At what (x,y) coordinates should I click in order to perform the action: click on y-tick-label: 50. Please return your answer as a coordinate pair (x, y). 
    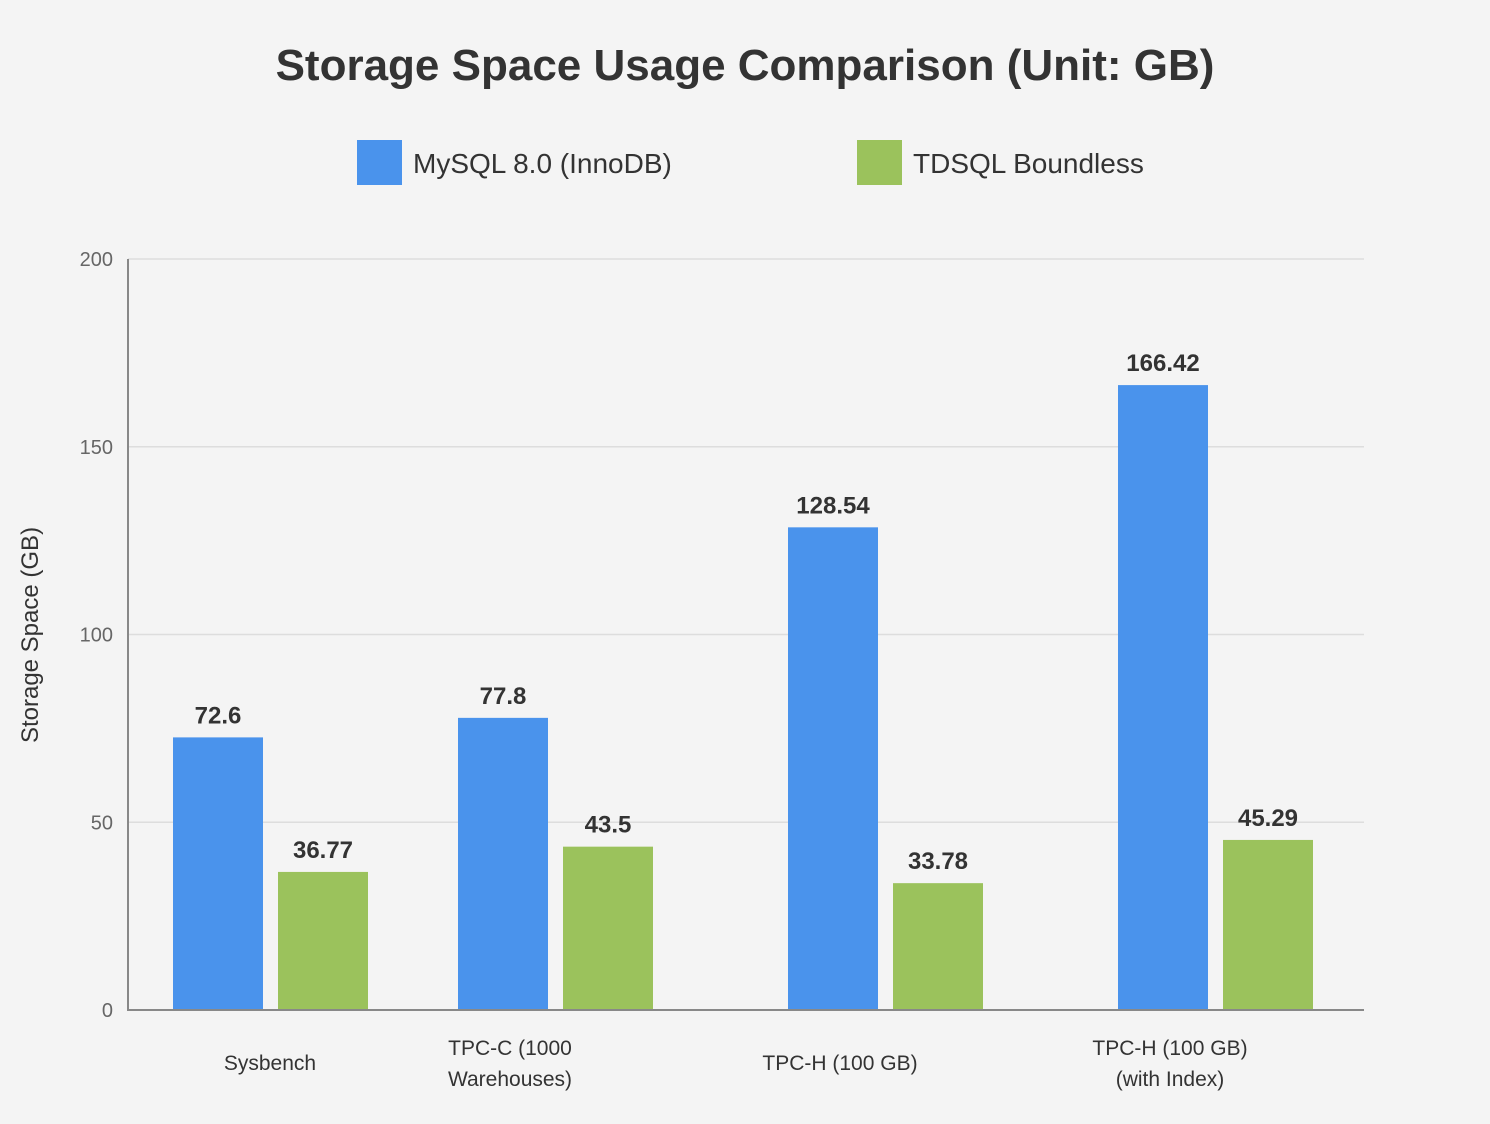
    Looking at the image, I should click on (102, 823).